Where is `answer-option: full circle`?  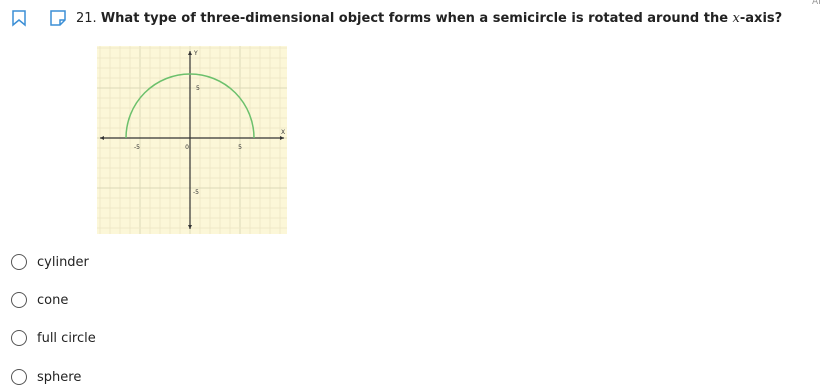
answer-option: full circle is located at coordinates (53, 338).